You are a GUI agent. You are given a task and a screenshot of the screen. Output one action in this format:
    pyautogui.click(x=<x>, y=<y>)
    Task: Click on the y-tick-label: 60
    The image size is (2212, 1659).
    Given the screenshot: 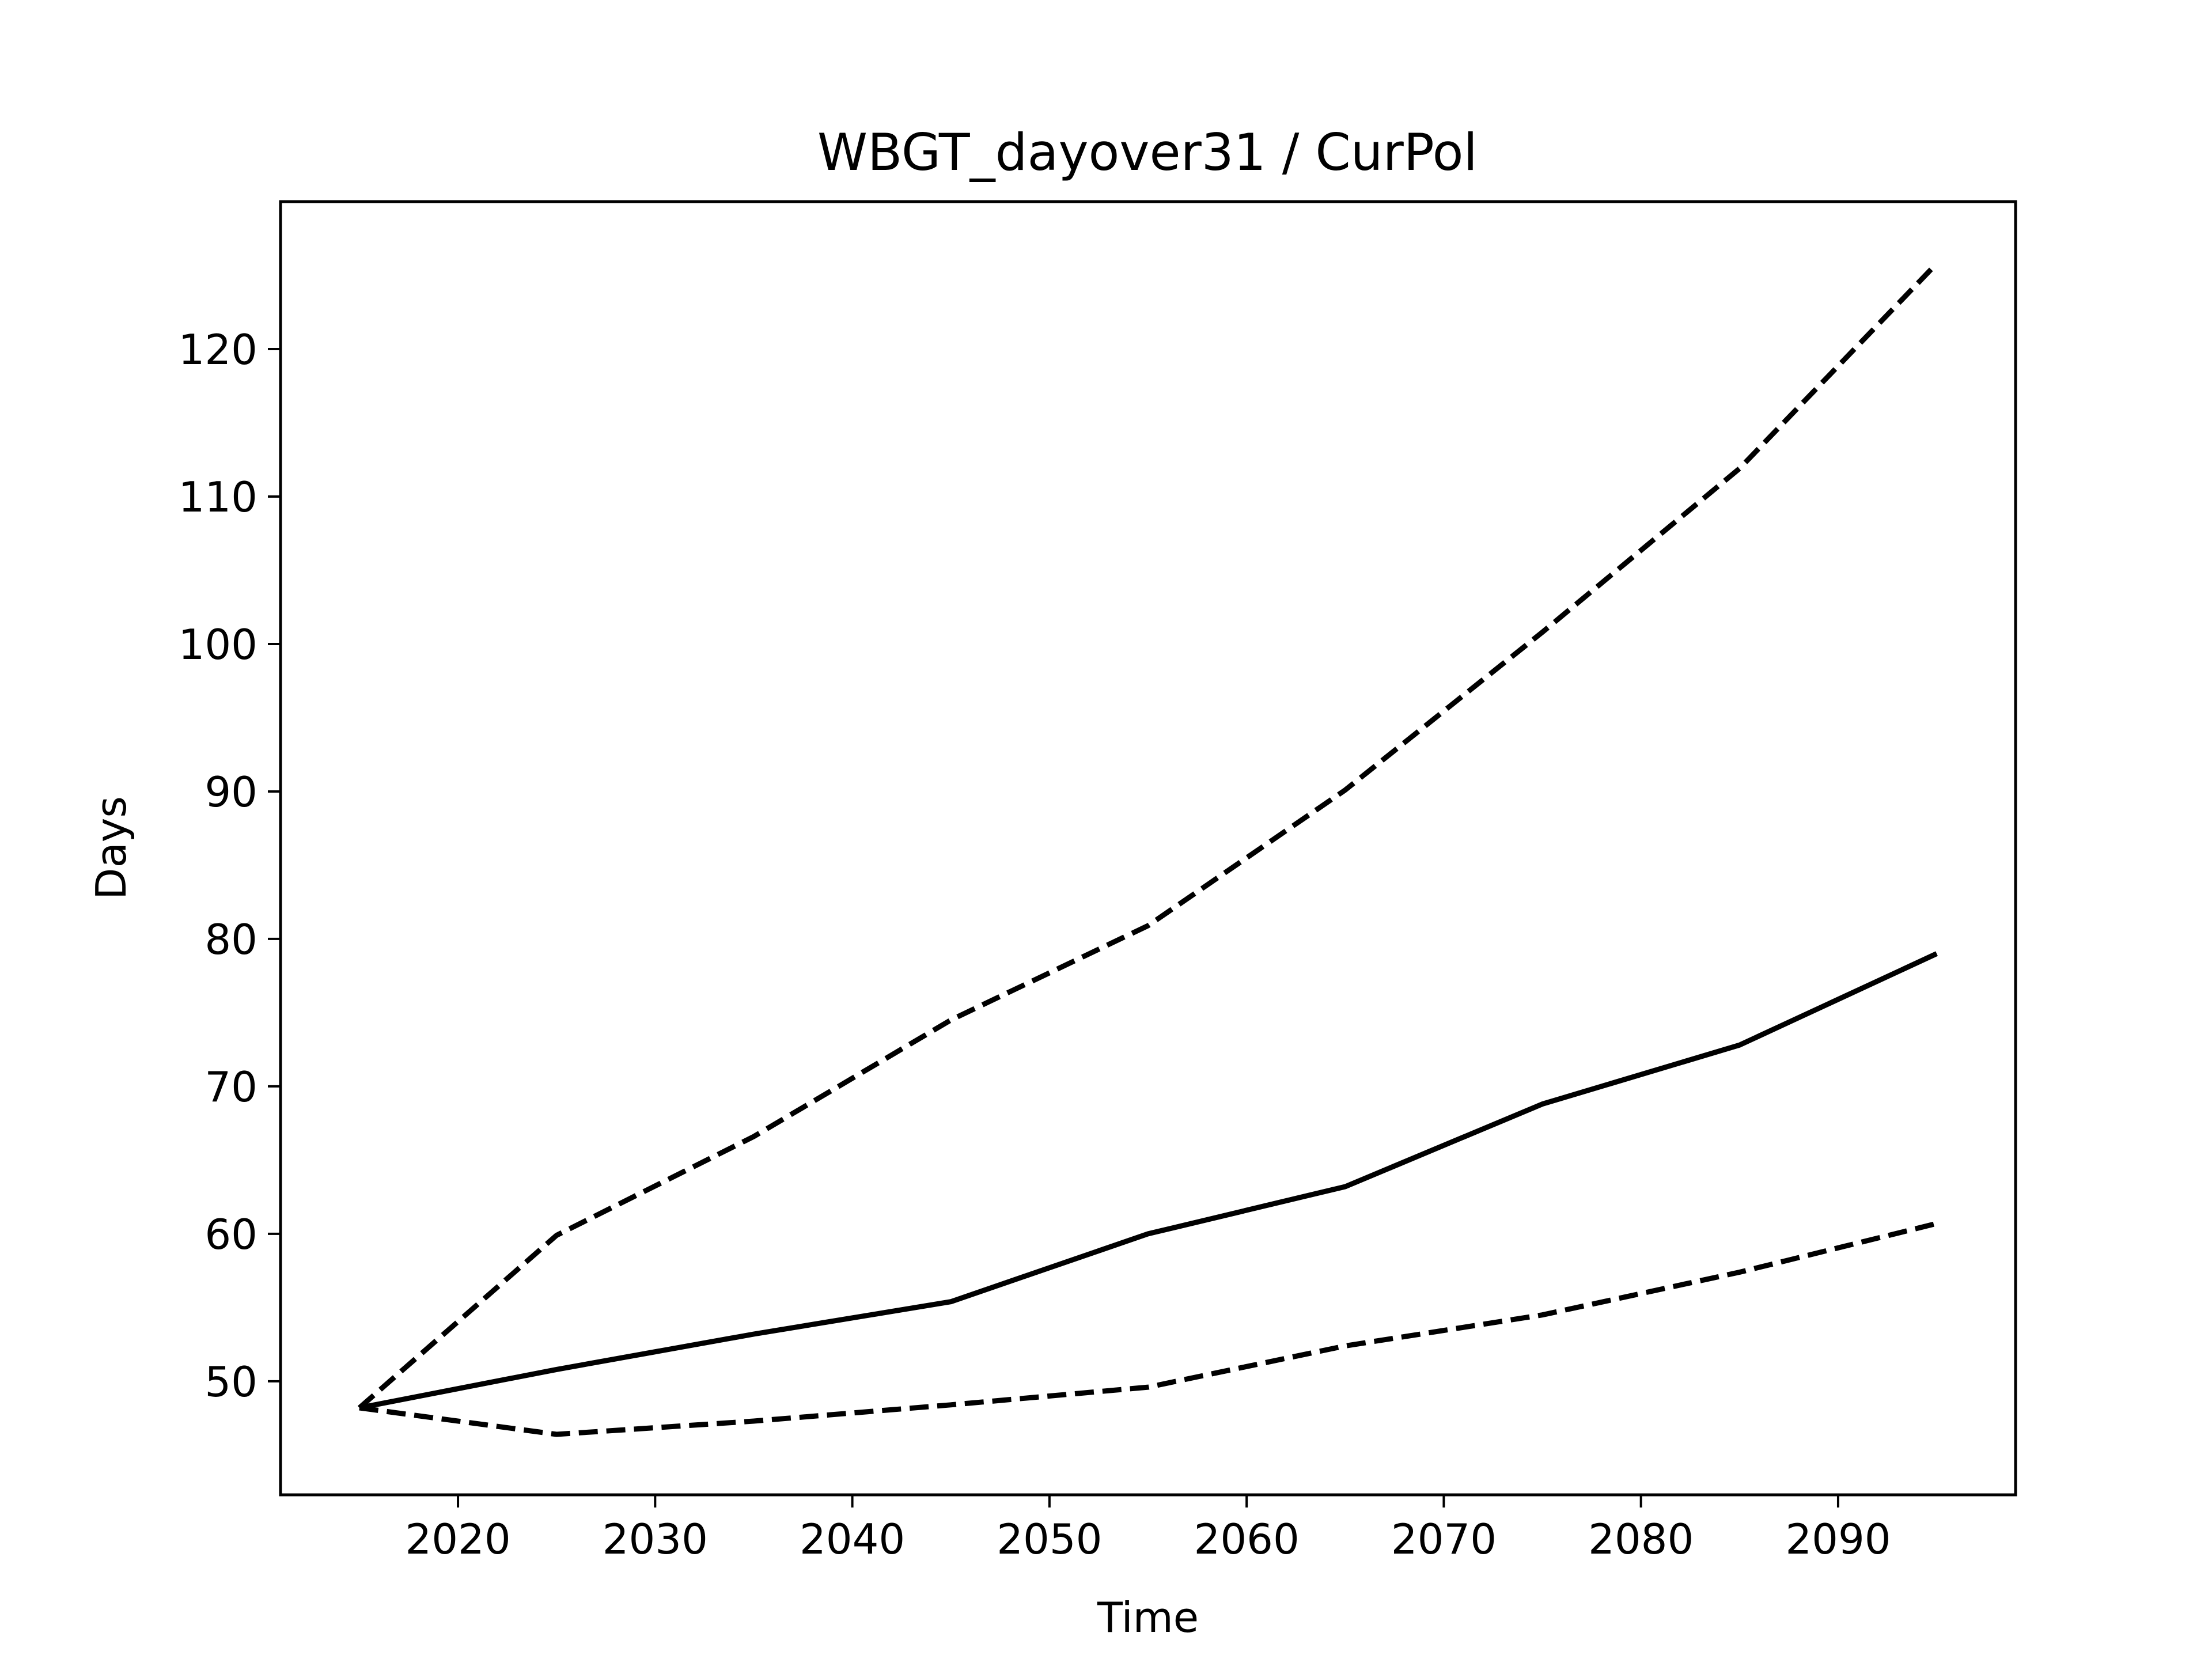 What is the action you would take?
    pyautogui.click(x=230, y=1234)
    